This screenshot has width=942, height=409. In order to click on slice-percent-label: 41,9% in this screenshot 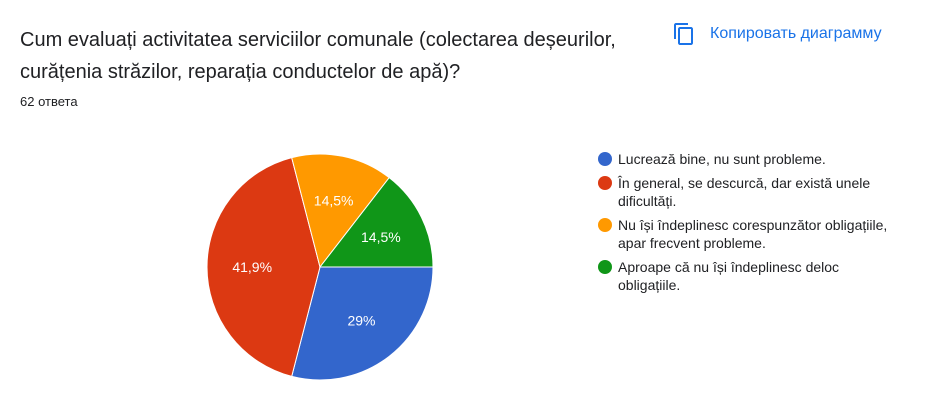, I will do `click(252, 267)`.